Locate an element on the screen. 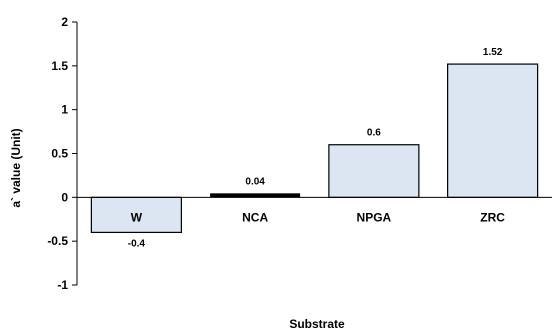 This screenshot has height=332, width=556. y-tick-label: 0.5 is located at coordinates (59, 154).